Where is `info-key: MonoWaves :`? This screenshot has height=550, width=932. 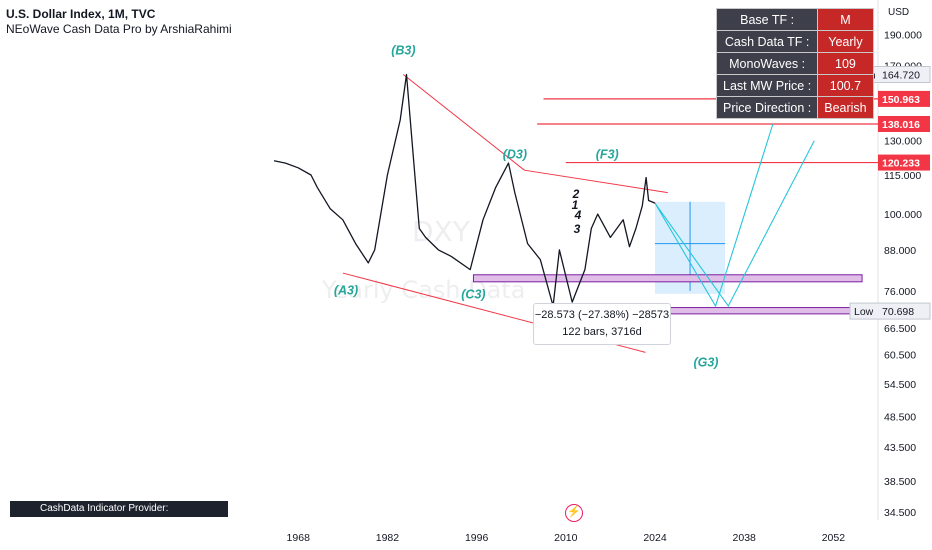 info-key: MonoWaves : is located at coordinates (767, 63).